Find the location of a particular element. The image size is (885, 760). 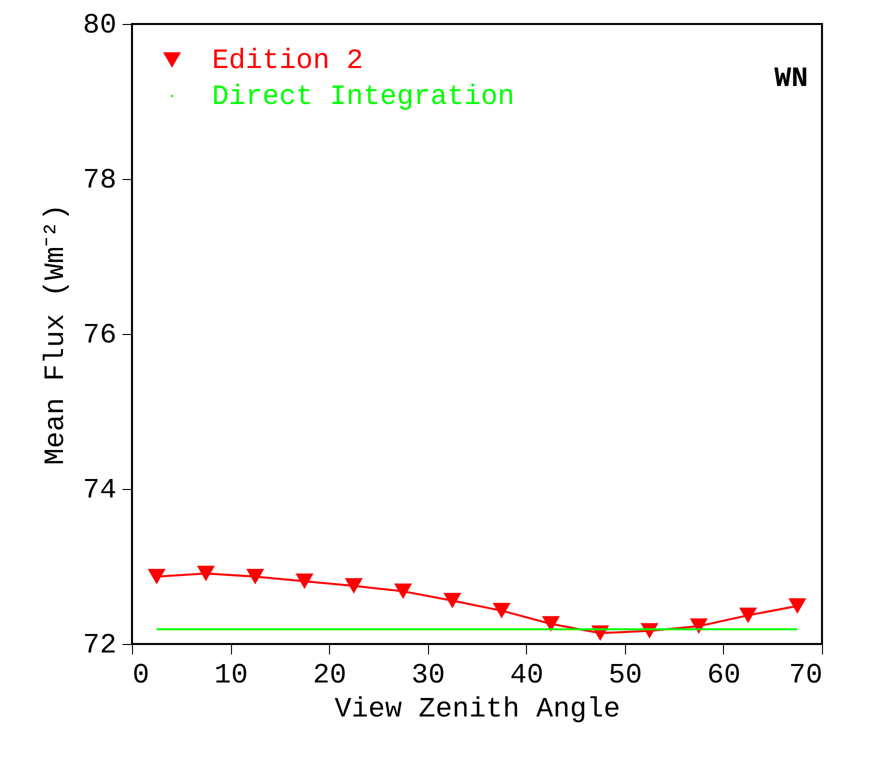

x-tick-label: 40 is located at coordinates (527, 676).